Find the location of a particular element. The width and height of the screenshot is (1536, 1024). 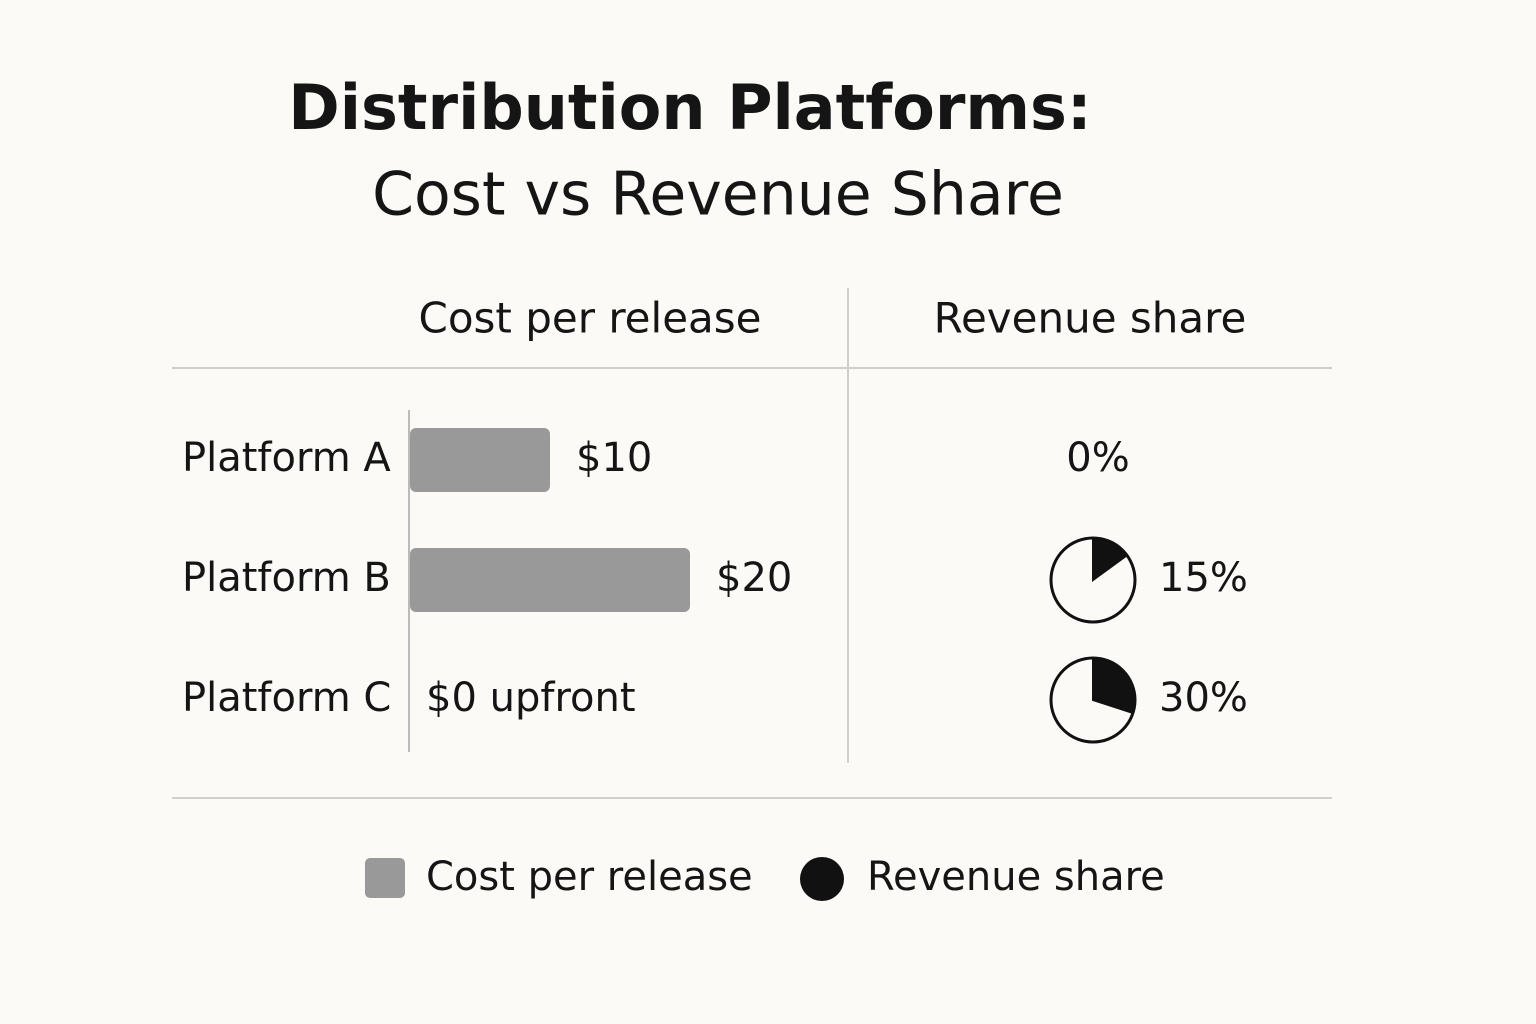

value-label: $20 is located at coordinates (754, 578).